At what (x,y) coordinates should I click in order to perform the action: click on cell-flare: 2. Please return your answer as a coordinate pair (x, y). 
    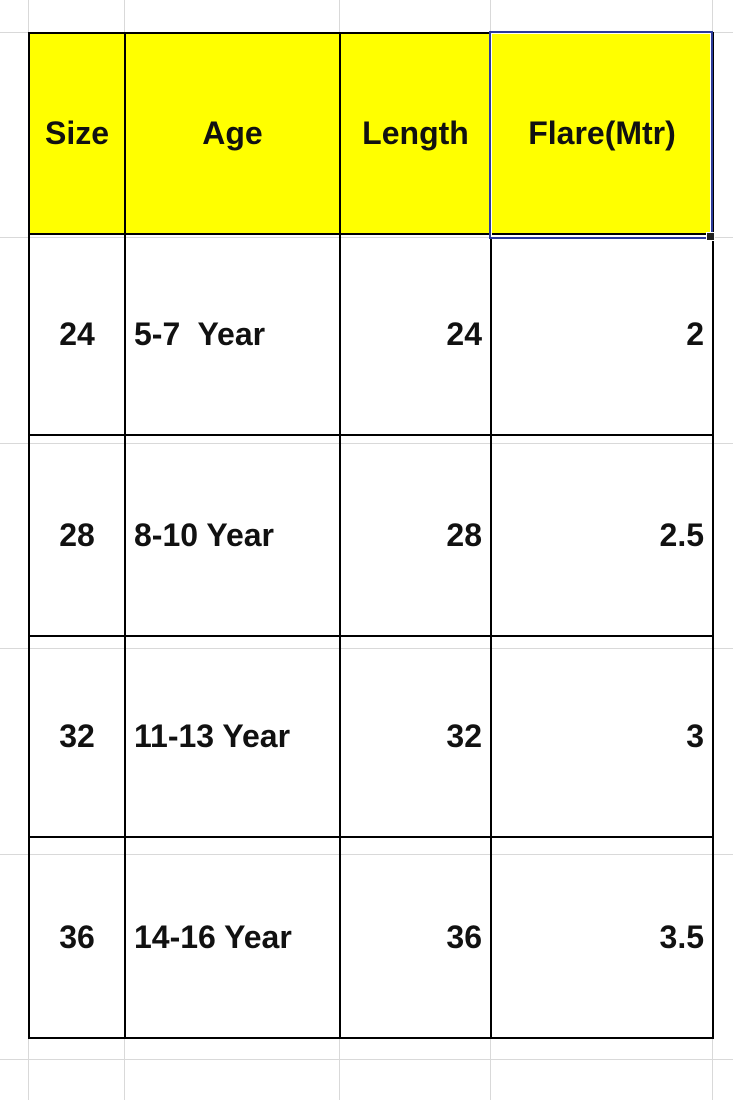
    Looking at the image, I should click on (602, 334).